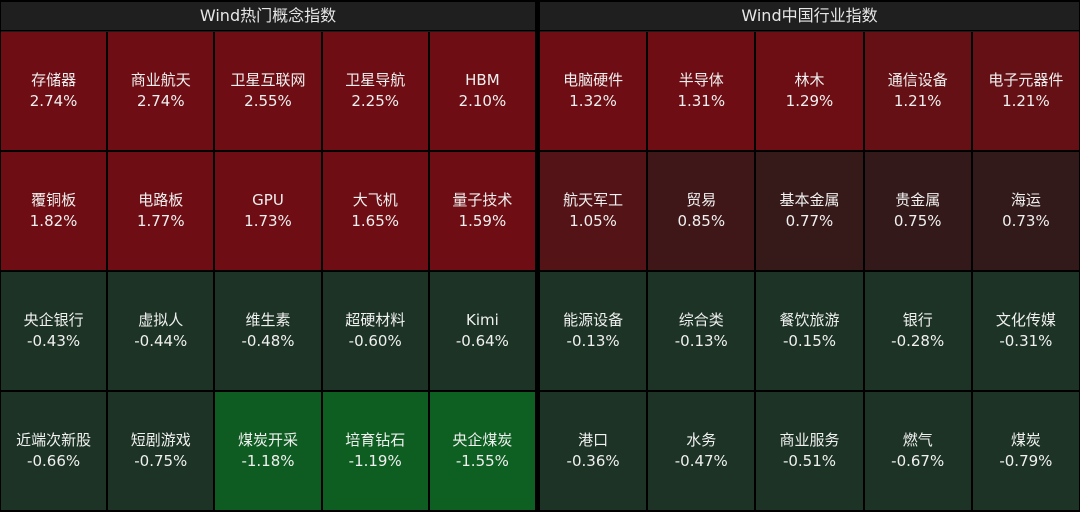 The width and height of the screenshot is (1080, 512). Describe the element at coordinates (53, 101) in the screenshot. I see `cell-change: 2.74%` at that location.